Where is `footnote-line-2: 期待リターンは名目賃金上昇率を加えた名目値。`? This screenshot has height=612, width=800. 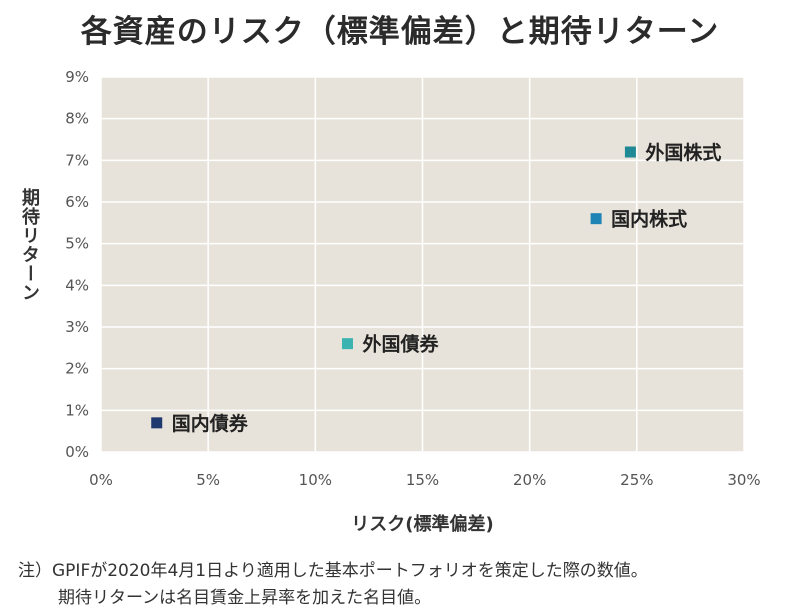 footnote-line-2: 期待リターンは名目賃金上昇率を加えた名目値。 is located at coordinates (245, 598).